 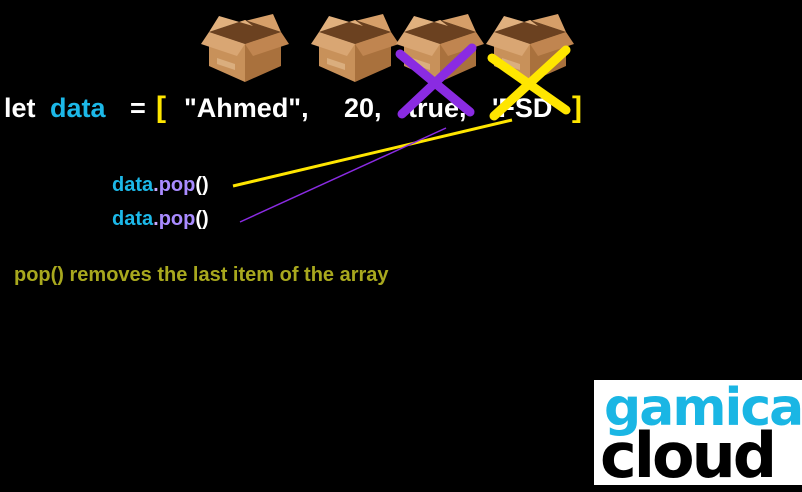 What do you see at coordinates (436, 81) in the screenshot?
I see `purple-x-icon` at bounding box center [436, 81].